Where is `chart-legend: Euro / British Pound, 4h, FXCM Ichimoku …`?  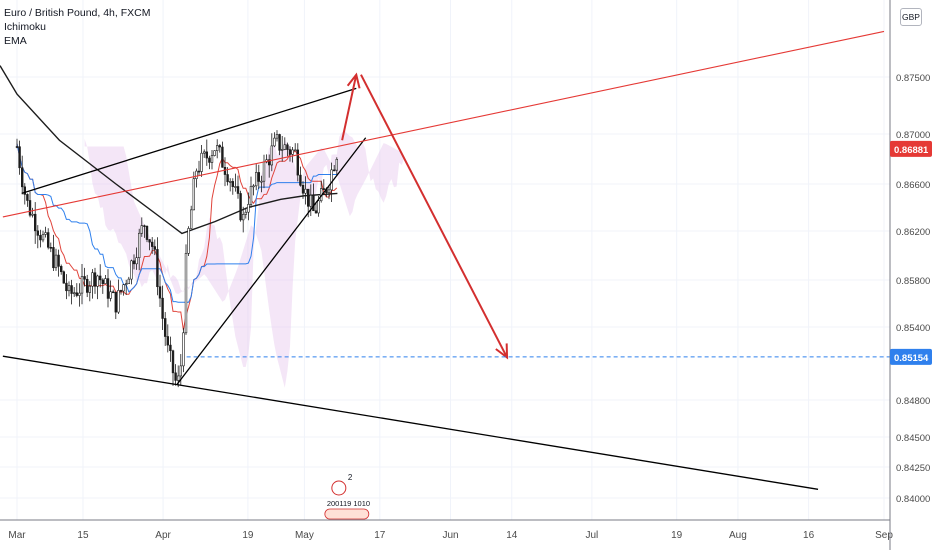 chart-legend: Euro / British Pound, 4h, FXCM Ichimoku … is located at coordinates (77, 27).